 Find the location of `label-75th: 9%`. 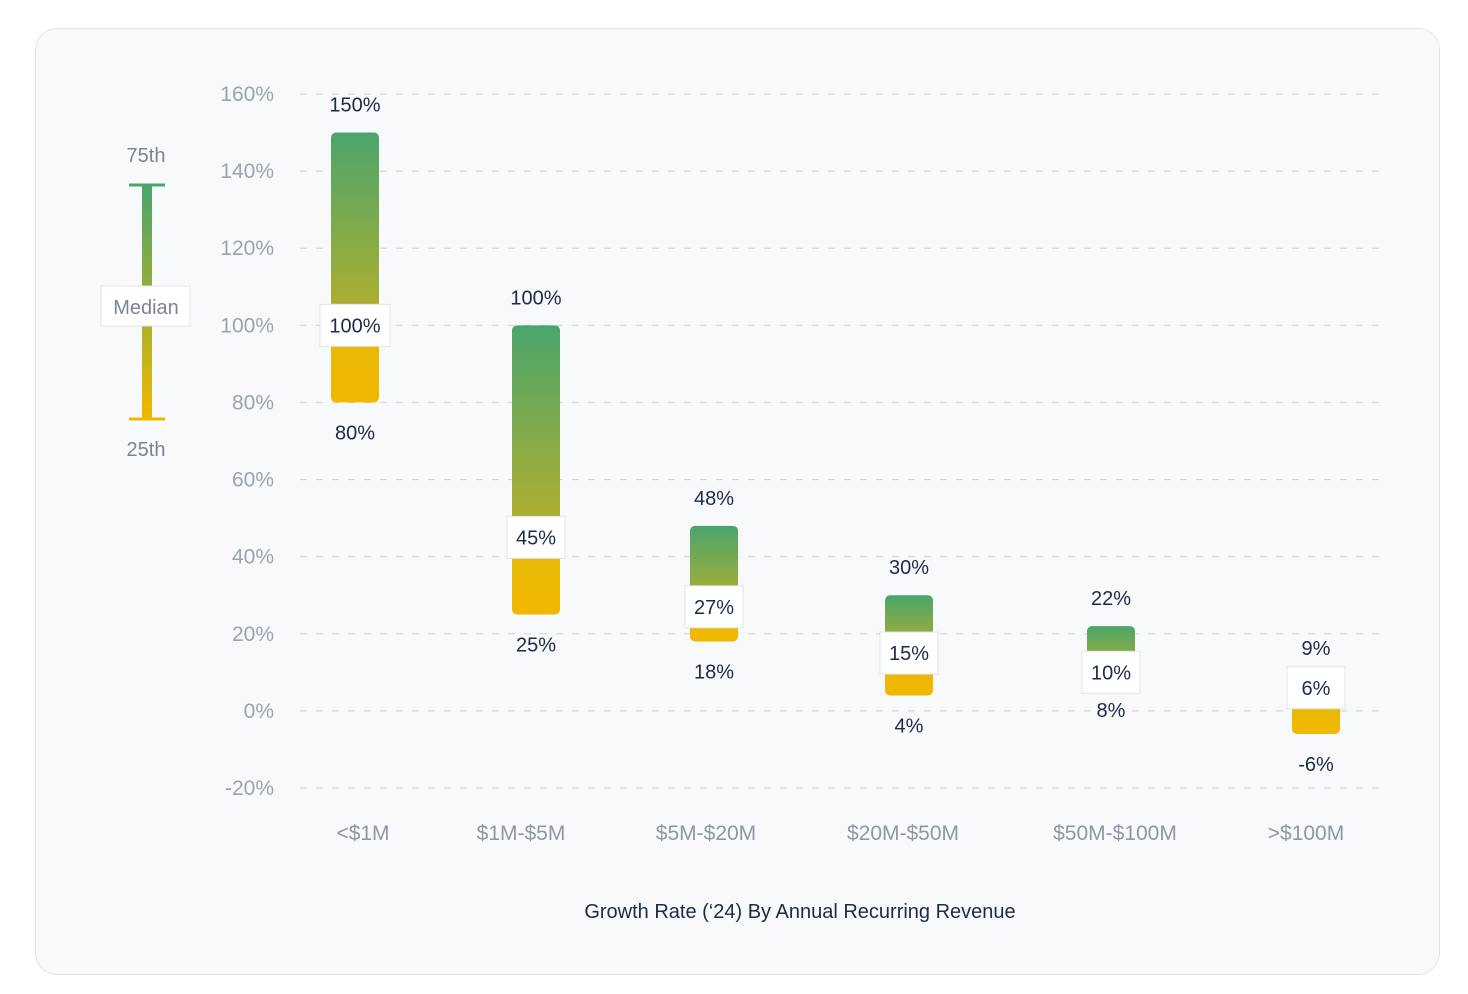

label-75th: 9% is located at coordinates (1316, 649).